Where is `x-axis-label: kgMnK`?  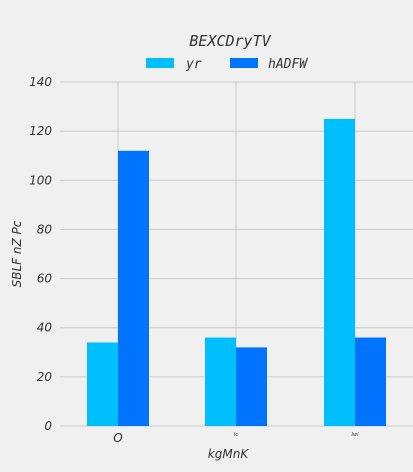
x-axis-label: kgMnK is located at coordinates (229, 454).